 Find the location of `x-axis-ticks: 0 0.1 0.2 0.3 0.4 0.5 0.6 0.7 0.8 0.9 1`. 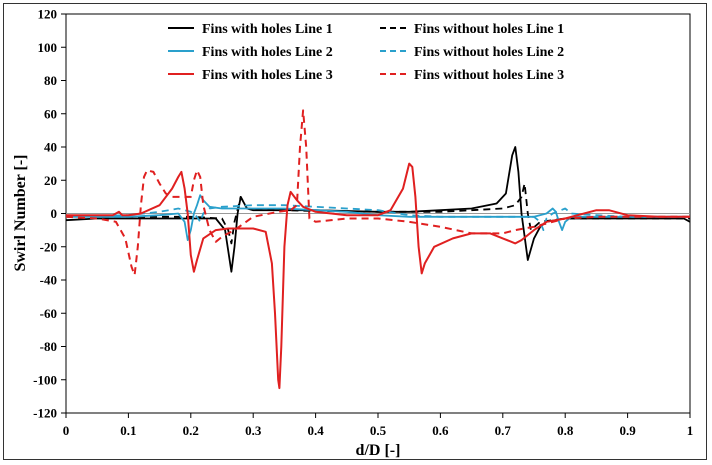

x-axis-ticks: 0 0.1 0.2 0.3 0.4 0.5 0.6 0.7 0.8 0.9 1 is located at coordinates (378, 425).